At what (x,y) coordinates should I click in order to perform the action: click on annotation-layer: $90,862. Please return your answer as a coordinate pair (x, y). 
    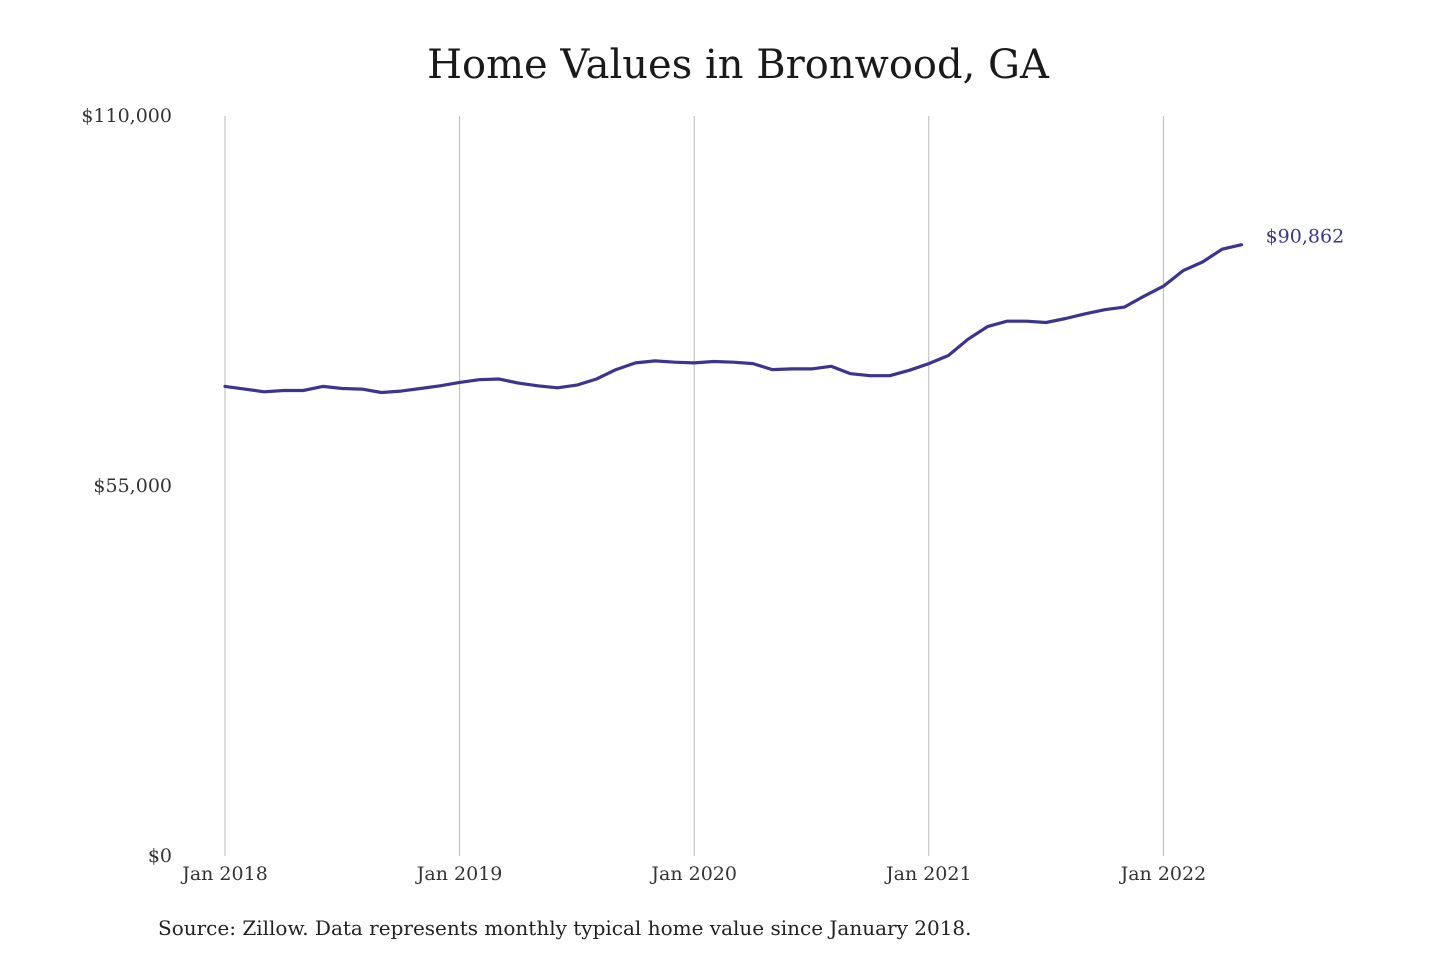
    Looking at the image, I should click on (1305, 237).